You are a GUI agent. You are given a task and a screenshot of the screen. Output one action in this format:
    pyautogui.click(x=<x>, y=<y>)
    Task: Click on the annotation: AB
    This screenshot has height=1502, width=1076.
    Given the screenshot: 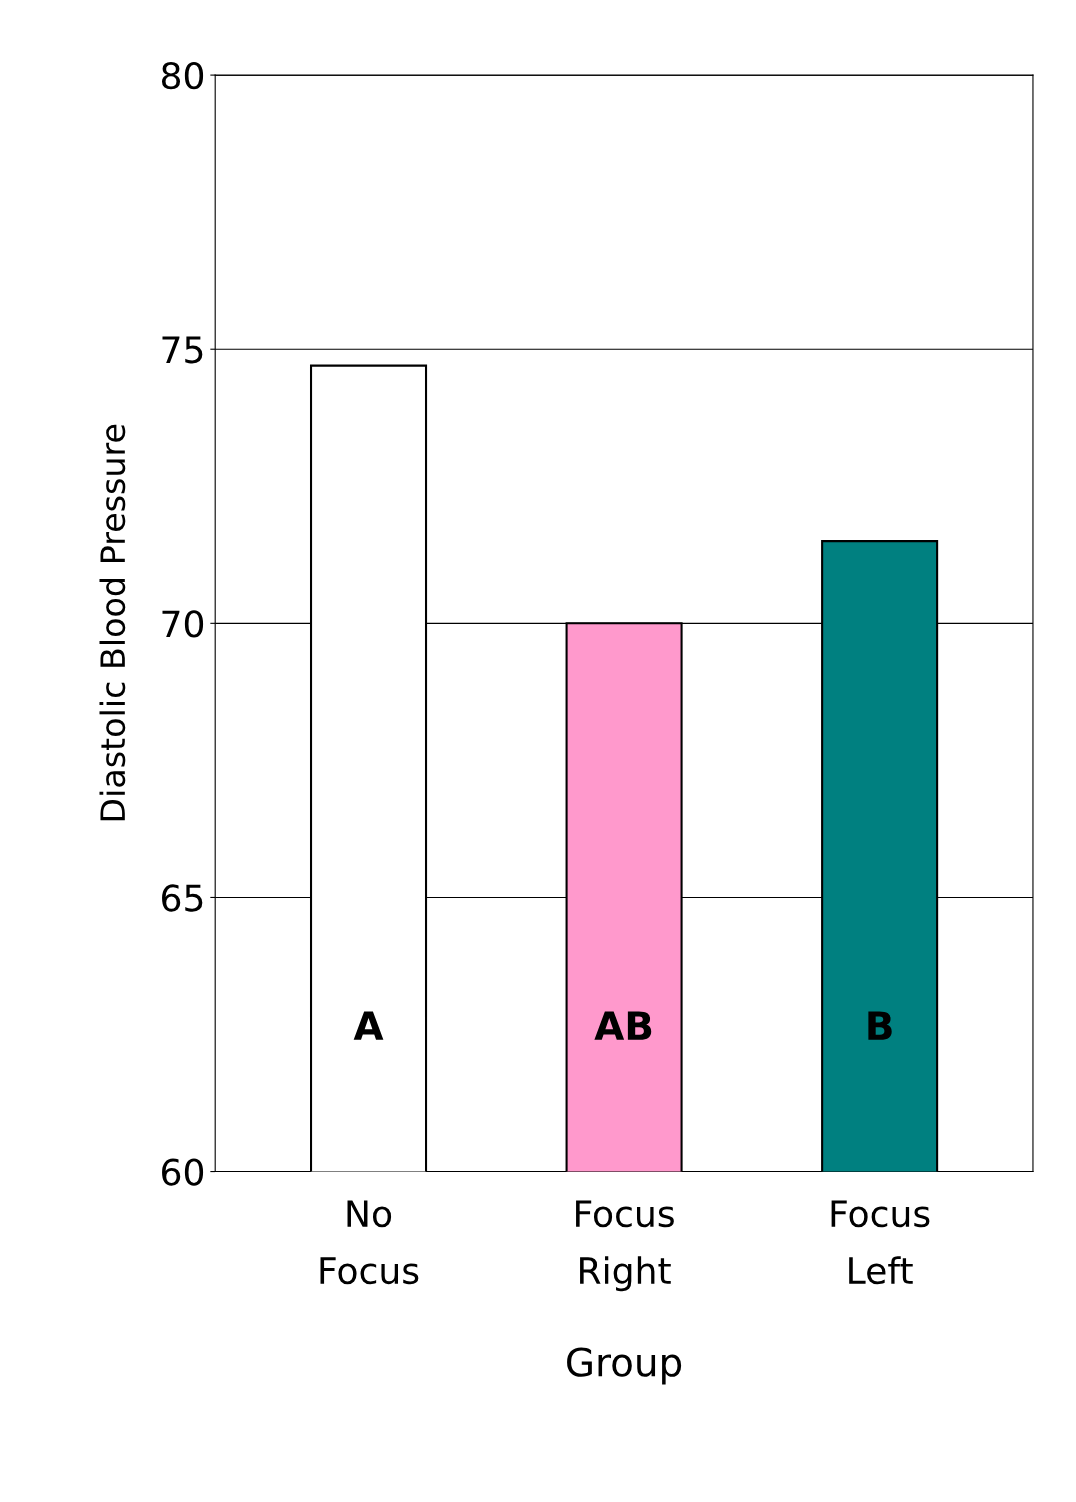 What is the action you would take?
    pyautogui.click(x=623, y=1025)
    